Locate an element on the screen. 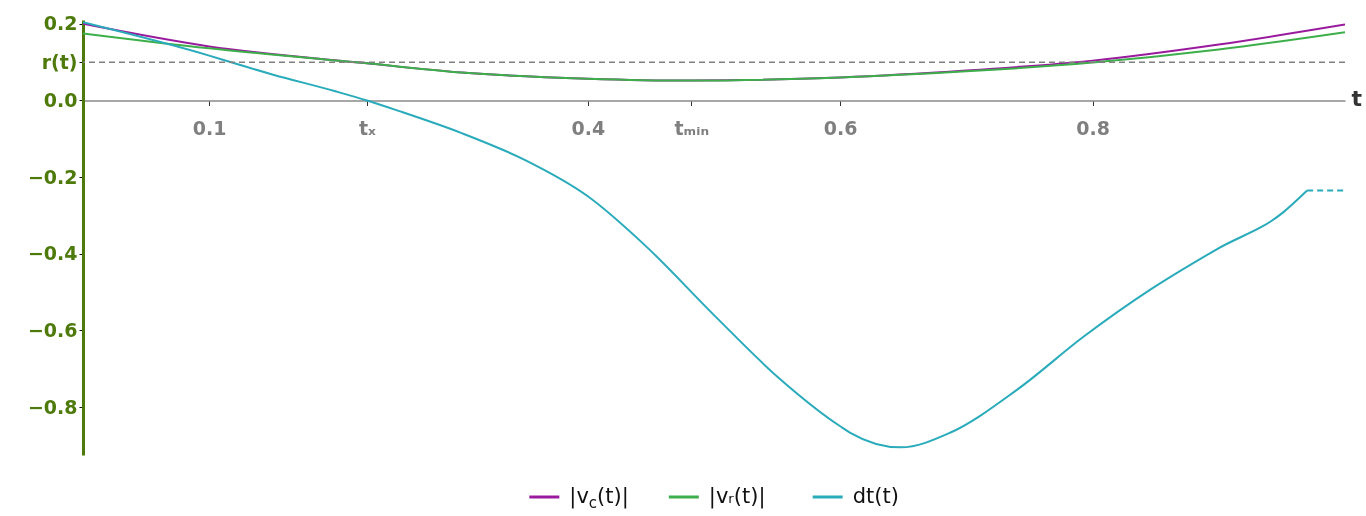 Image resolution: width=1366 pixels, height=516 pixels. legend-label: dt(t) is located at coordinates (875, 496).